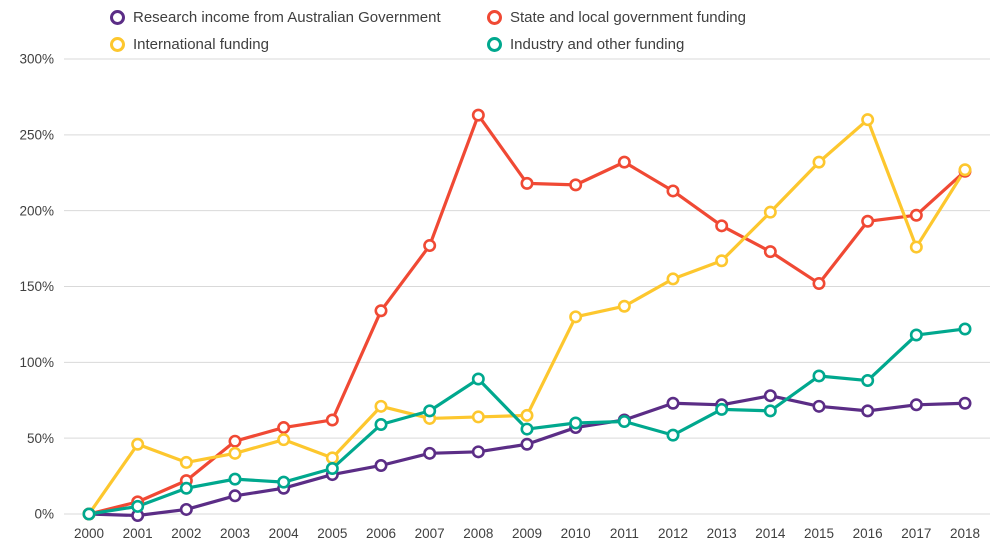 This screenshot has width=1000, height=551. Describe the element at coordinates (36, 286) in the screenshot. I see `y-axis-tick-label: 150%` at that location.